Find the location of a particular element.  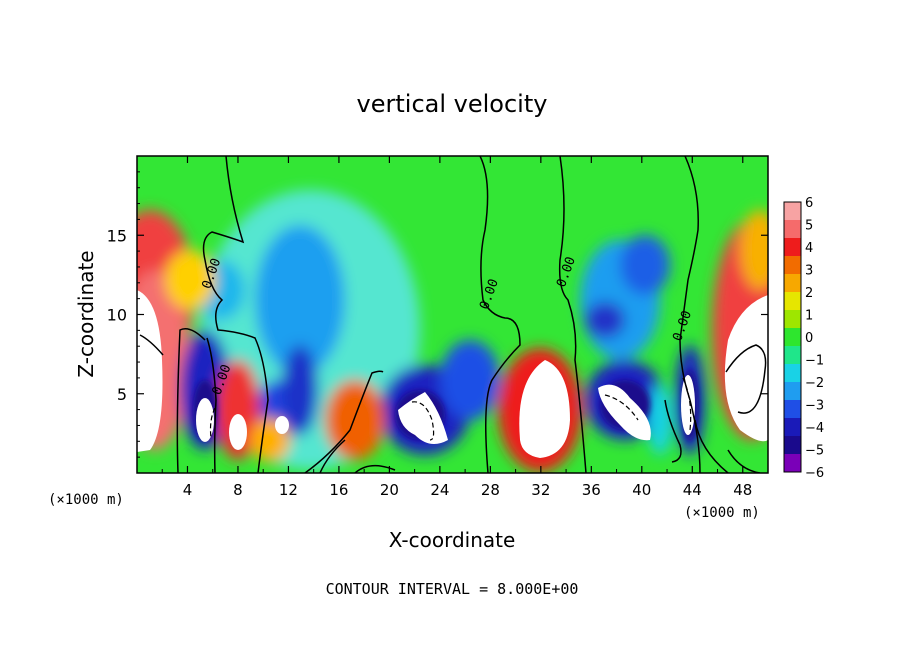

colorbar-label: −2 is located at coordinates (814, 383).